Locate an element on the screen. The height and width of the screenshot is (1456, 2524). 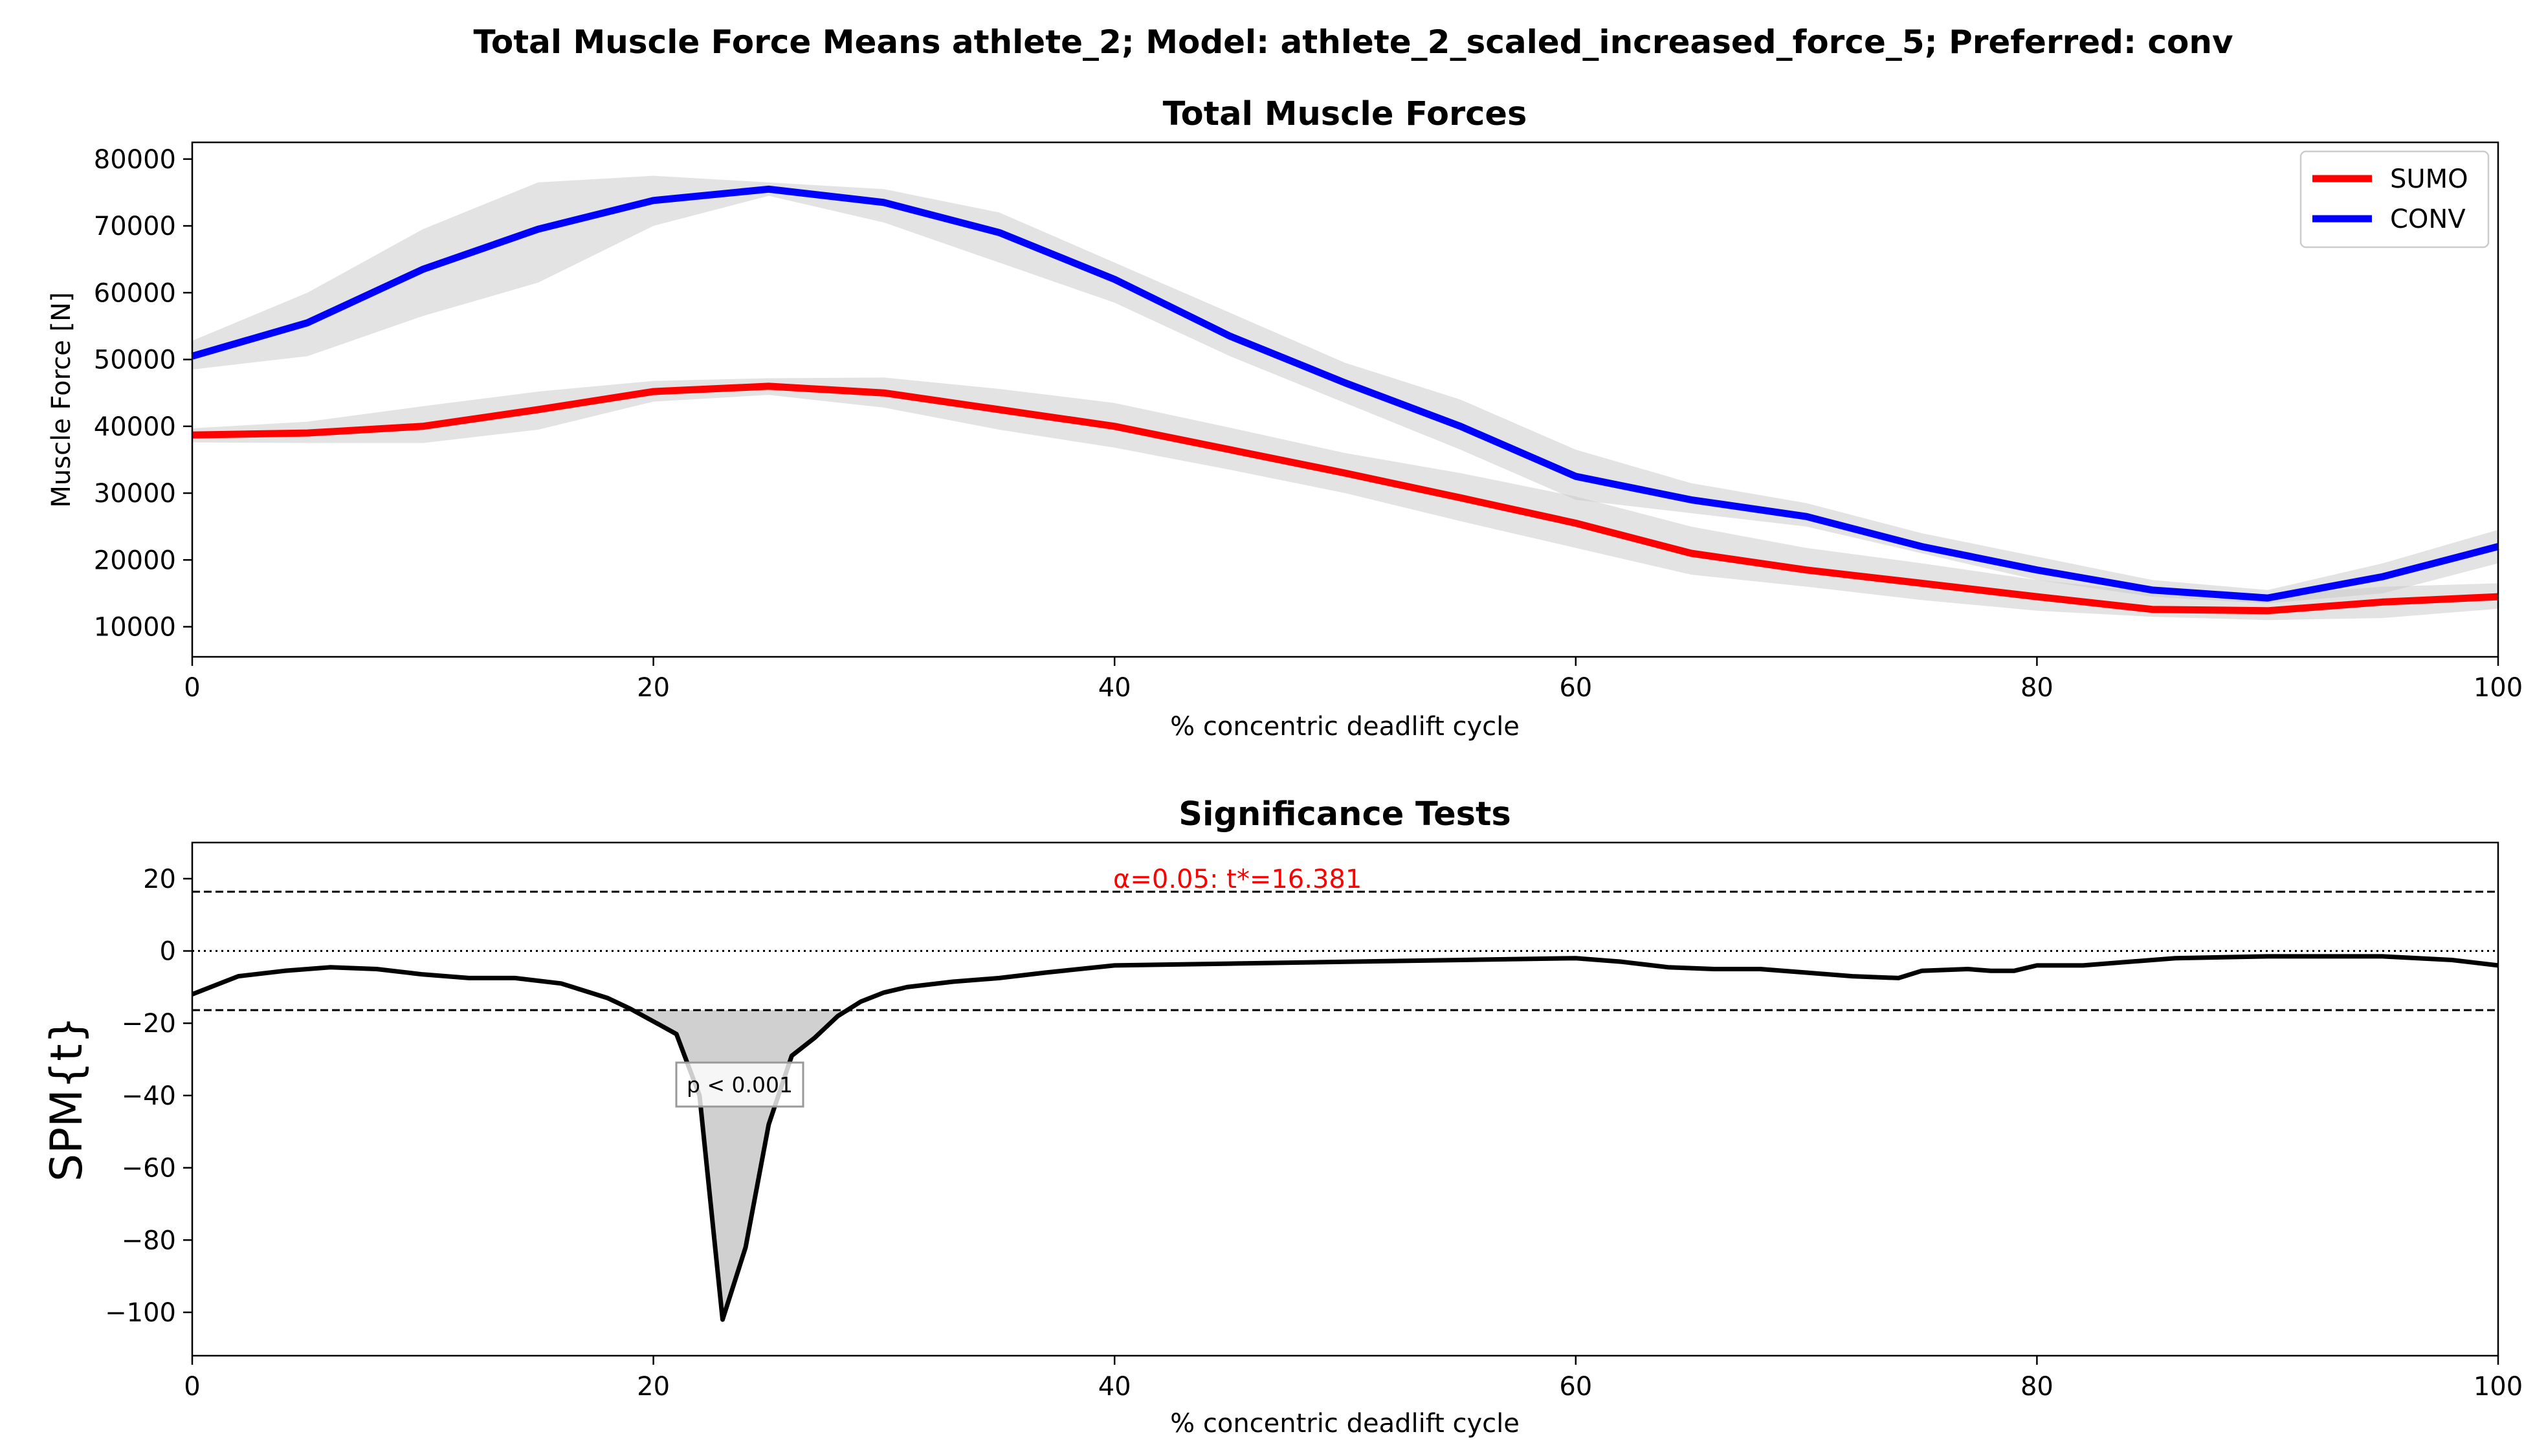
cluster-area is located at coordinates (741, 1164).